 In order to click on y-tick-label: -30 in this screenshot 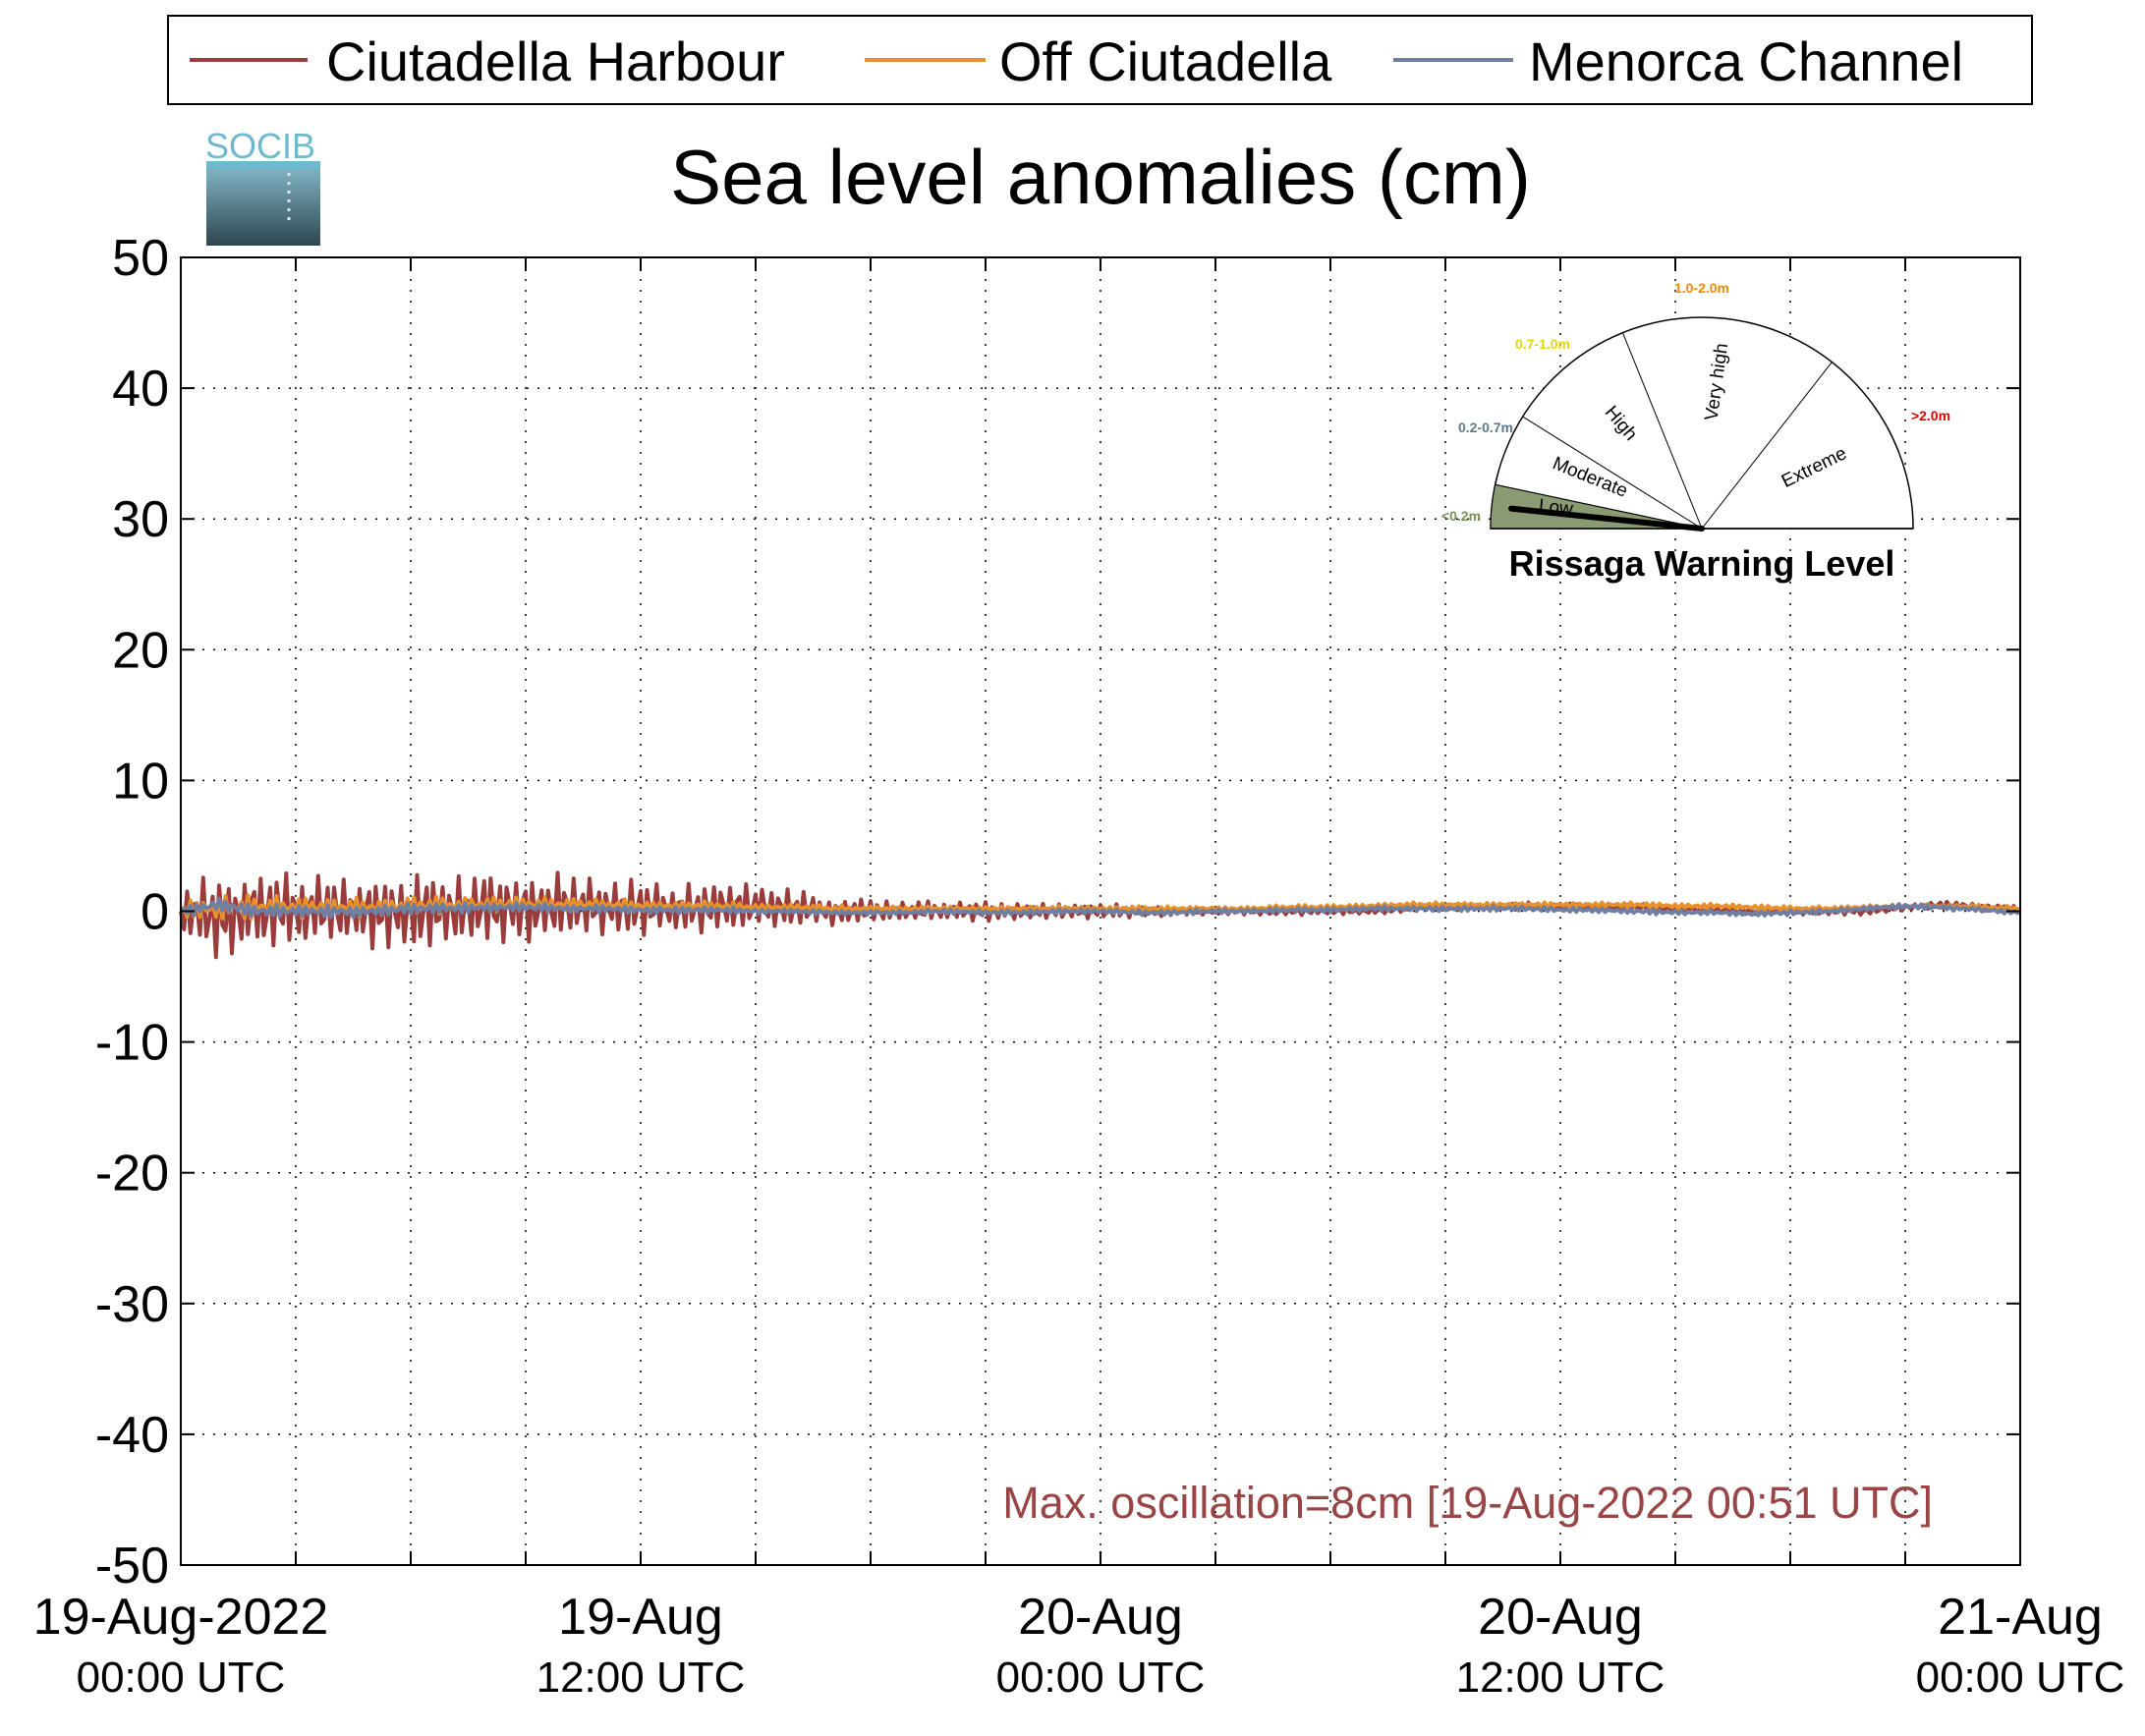, I will do `click(132, 1304)`.